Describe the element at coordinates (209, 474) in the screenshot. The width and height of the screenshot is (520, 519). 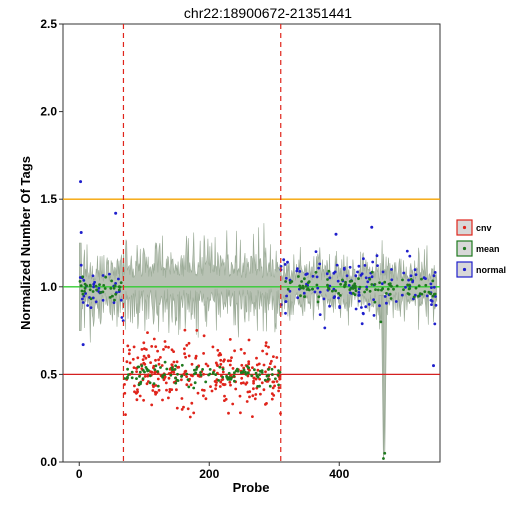
I see `x-tick-label: 200` at that location.